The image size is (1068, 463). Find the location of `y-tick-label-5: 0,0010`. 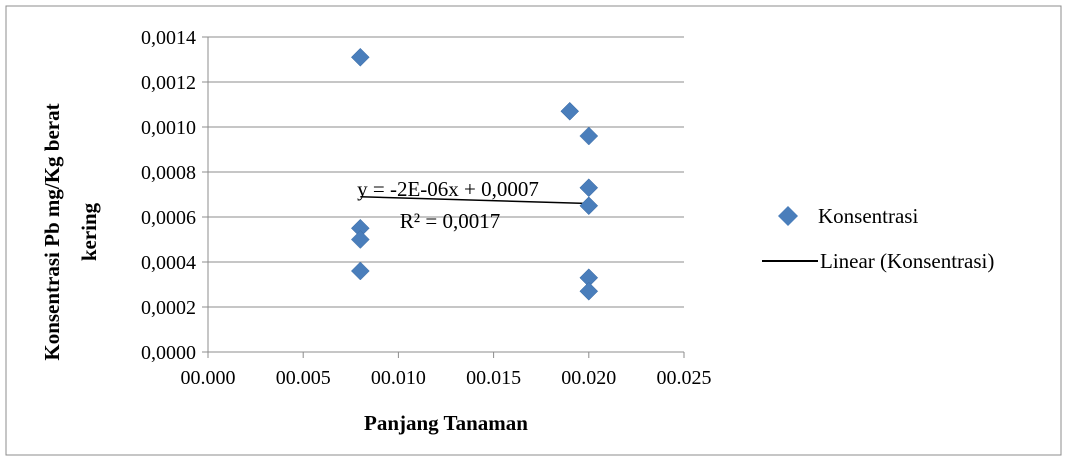

y-tick-label-5: 0,0010 is located at coordinates (168, 128).